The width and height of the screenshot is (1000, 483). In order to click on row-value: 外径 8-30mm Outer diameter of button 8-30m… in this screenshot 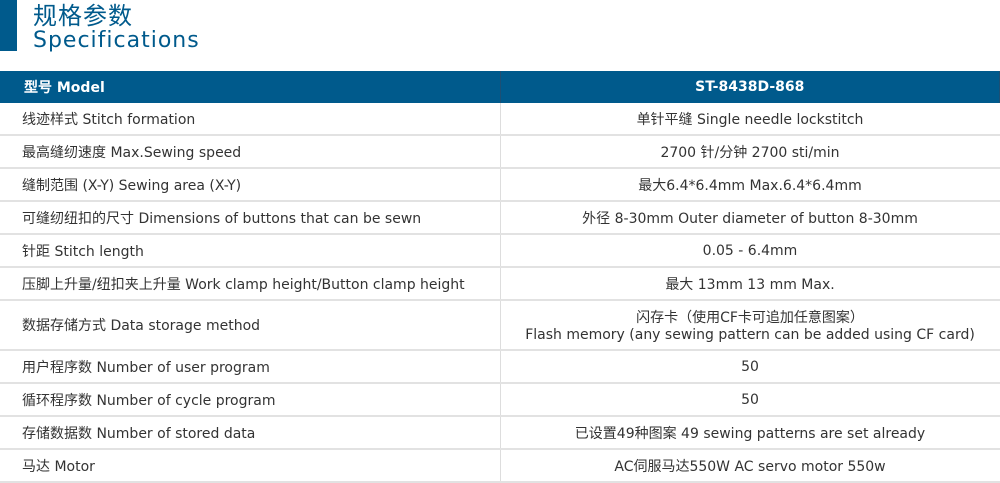, I will do `click(750, 218)`.